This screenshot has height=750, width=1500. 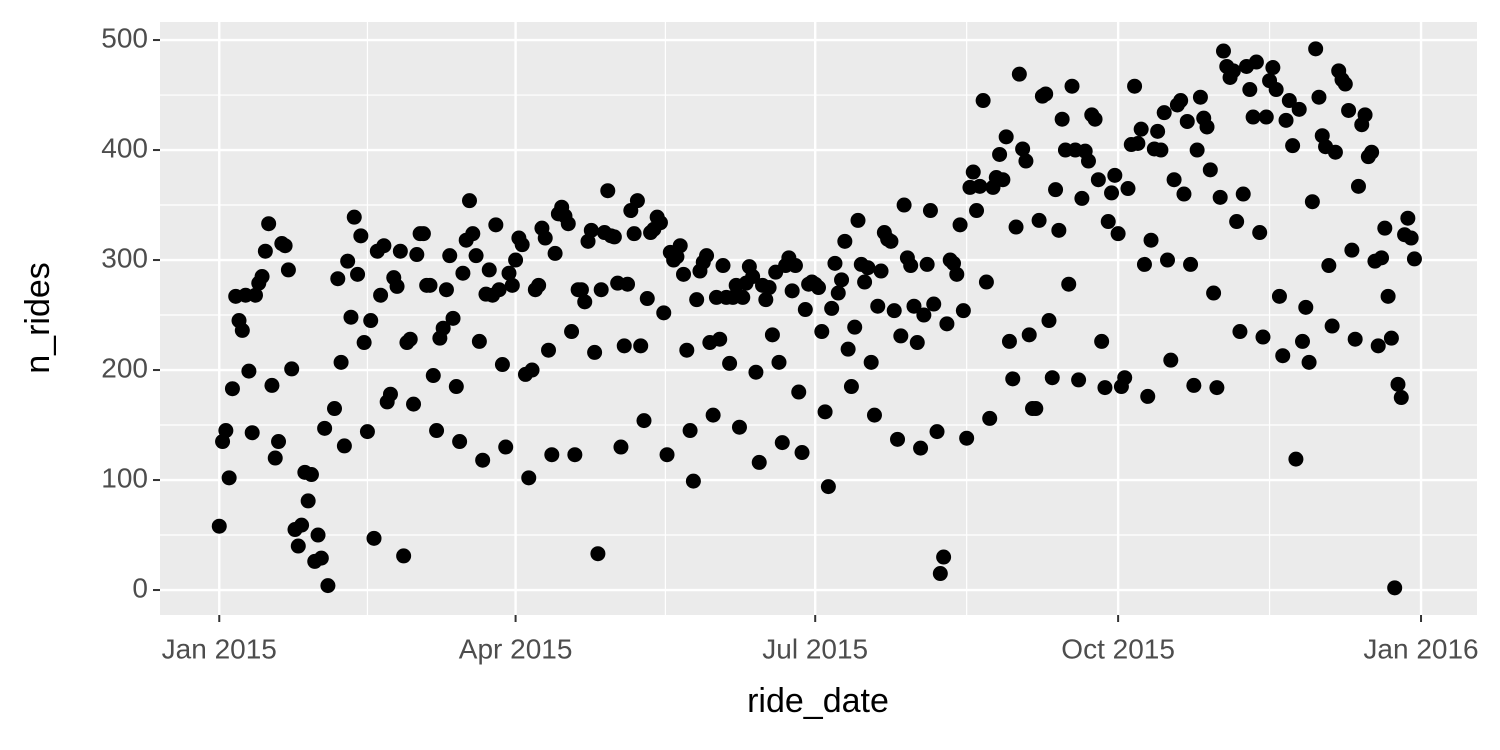 What do you see at coordinates (38, 318) in the screenshot?
I see `y-axis-title: n_rides` at bounding box center [38, 318].